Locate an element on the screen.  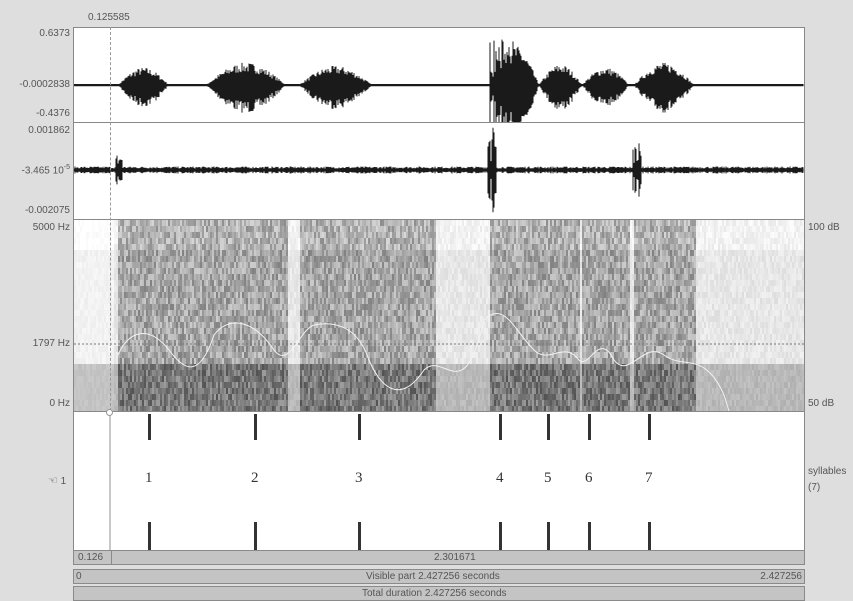
spec-db-top-label: 100 dB is located at coordinates (824, 227).